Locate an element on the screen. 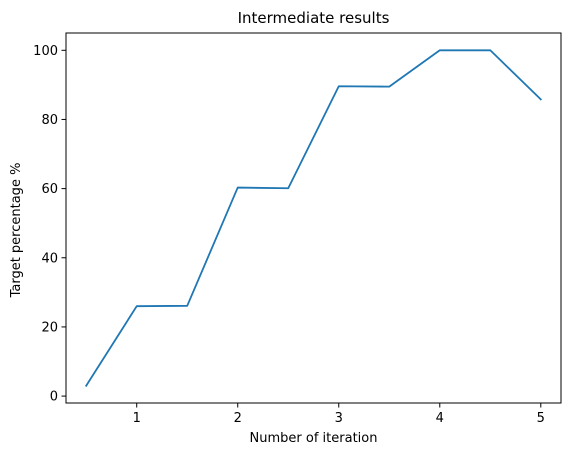 Image resolution: width=571 pixels, height=455 pixels. y-tick-label: 0 is located at coordinates (54, 397).